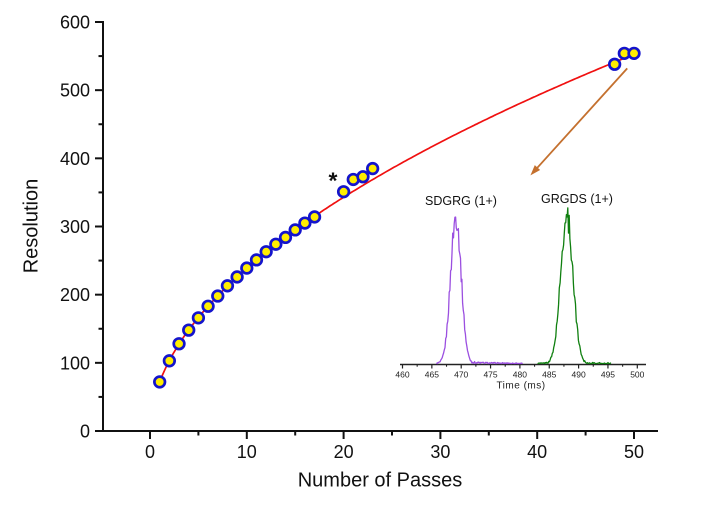 This screenshot has height=505, width=717. What do you see at coordinates (608, 375) in the screenshot?
I see `inset-x-axis-tick-label: 495` at bounding box center [608, 375].